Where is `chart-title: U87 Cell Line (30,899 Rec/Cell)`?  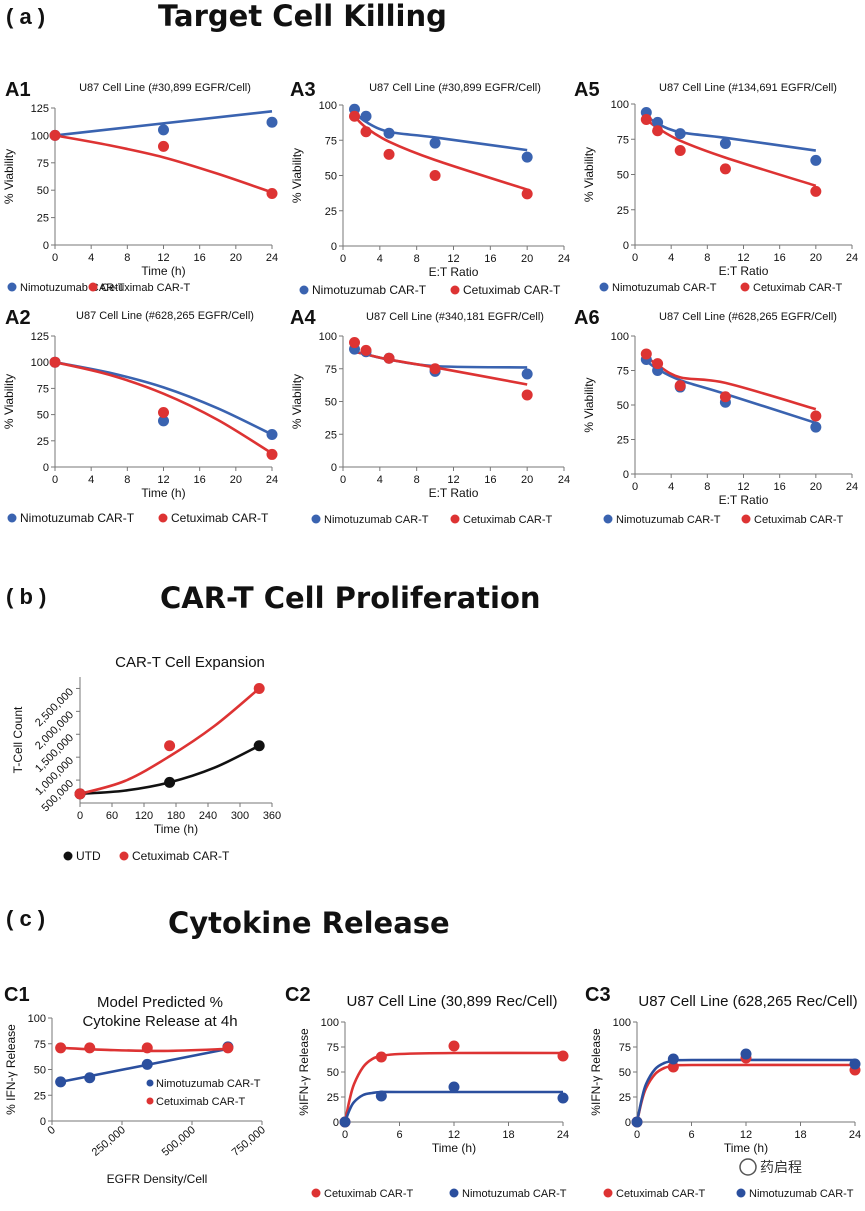
chart-title: U87 Cell Line (30,899 Rec/Cell) is located at coordinates (452, 1001).